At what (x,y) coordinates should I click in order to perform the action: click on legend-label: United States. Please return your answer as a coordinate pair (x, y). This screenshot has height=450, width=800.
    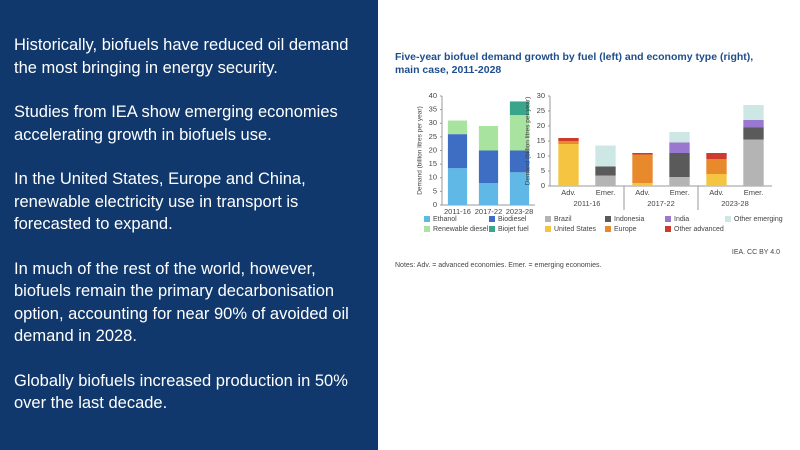
    Looking at the image, I should click on (575, 229).